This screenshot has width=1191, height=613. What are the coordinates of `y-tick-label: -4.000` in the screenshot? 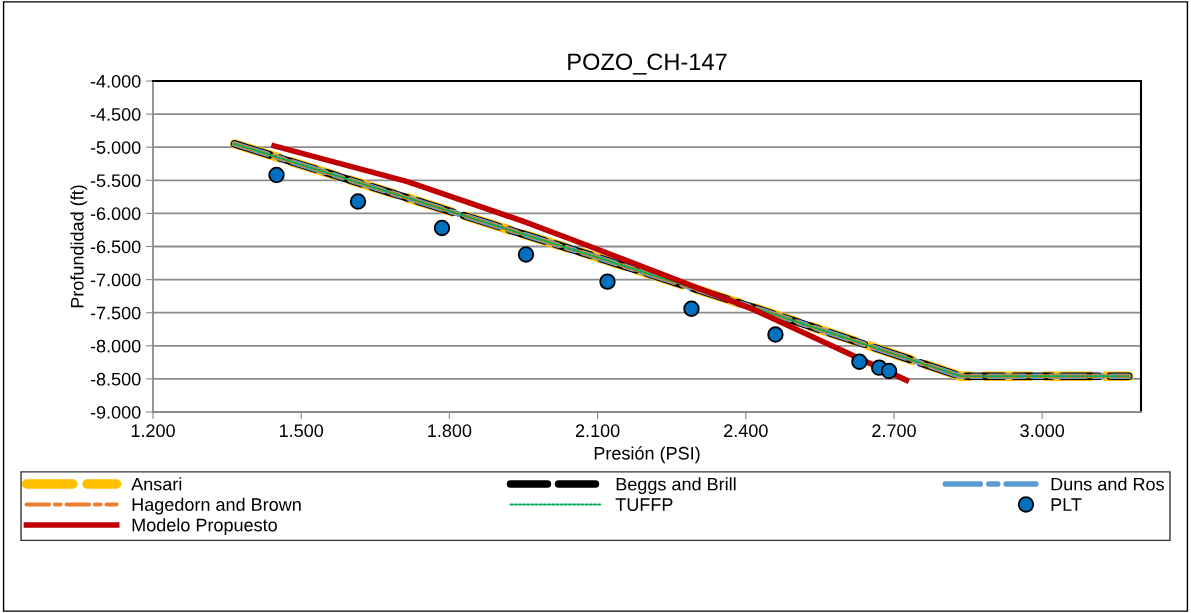 It's located at (115, 81).